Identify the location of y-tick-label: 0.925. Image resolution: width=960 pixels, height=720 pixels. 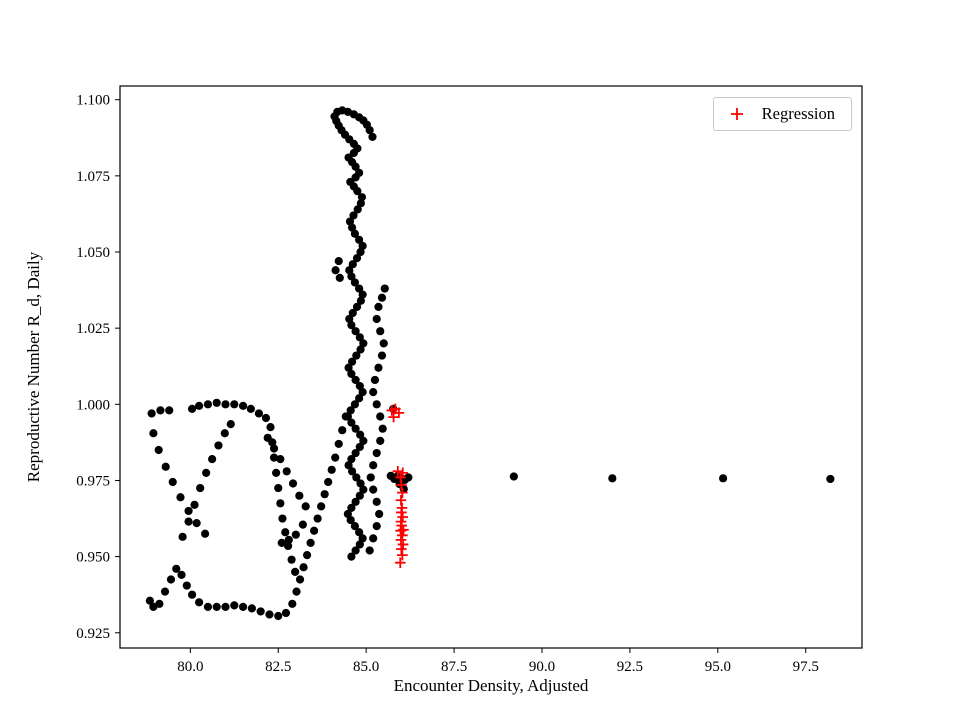
(93, 634).